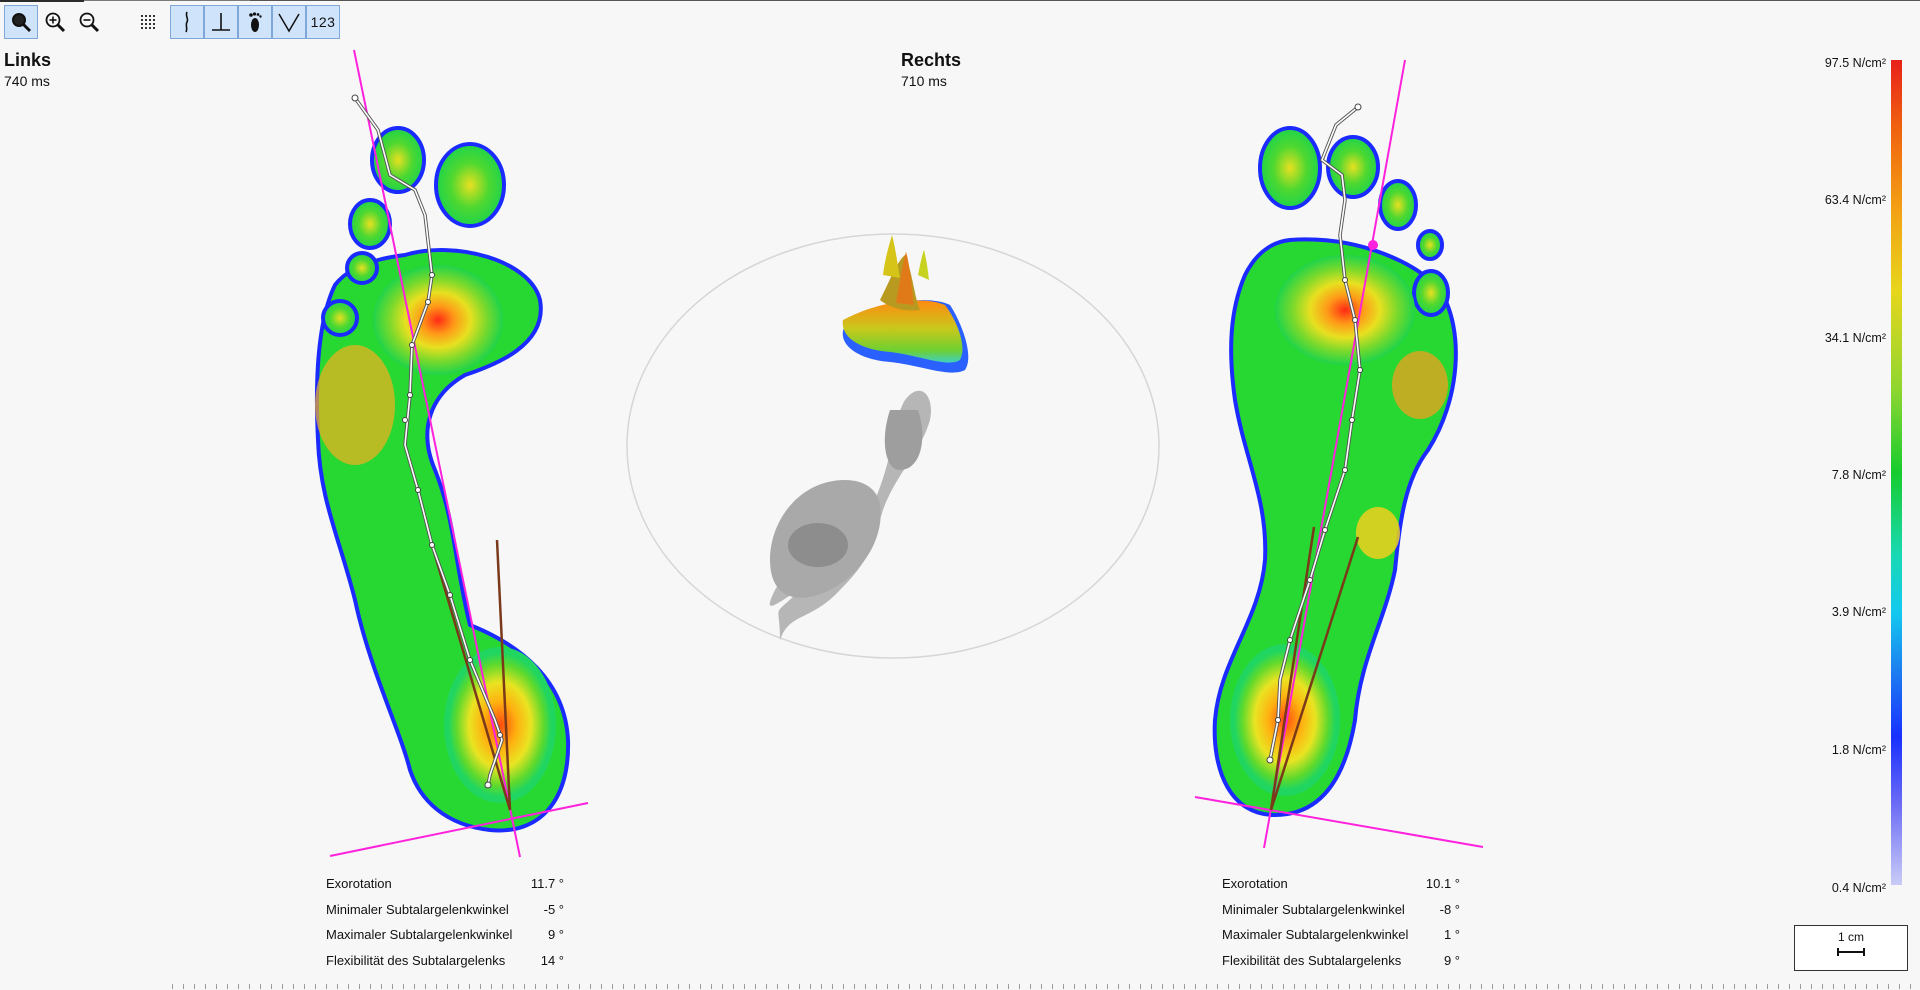 The image size is (1920, 990). I want to click on gait-line-icon, so click(187, 22).